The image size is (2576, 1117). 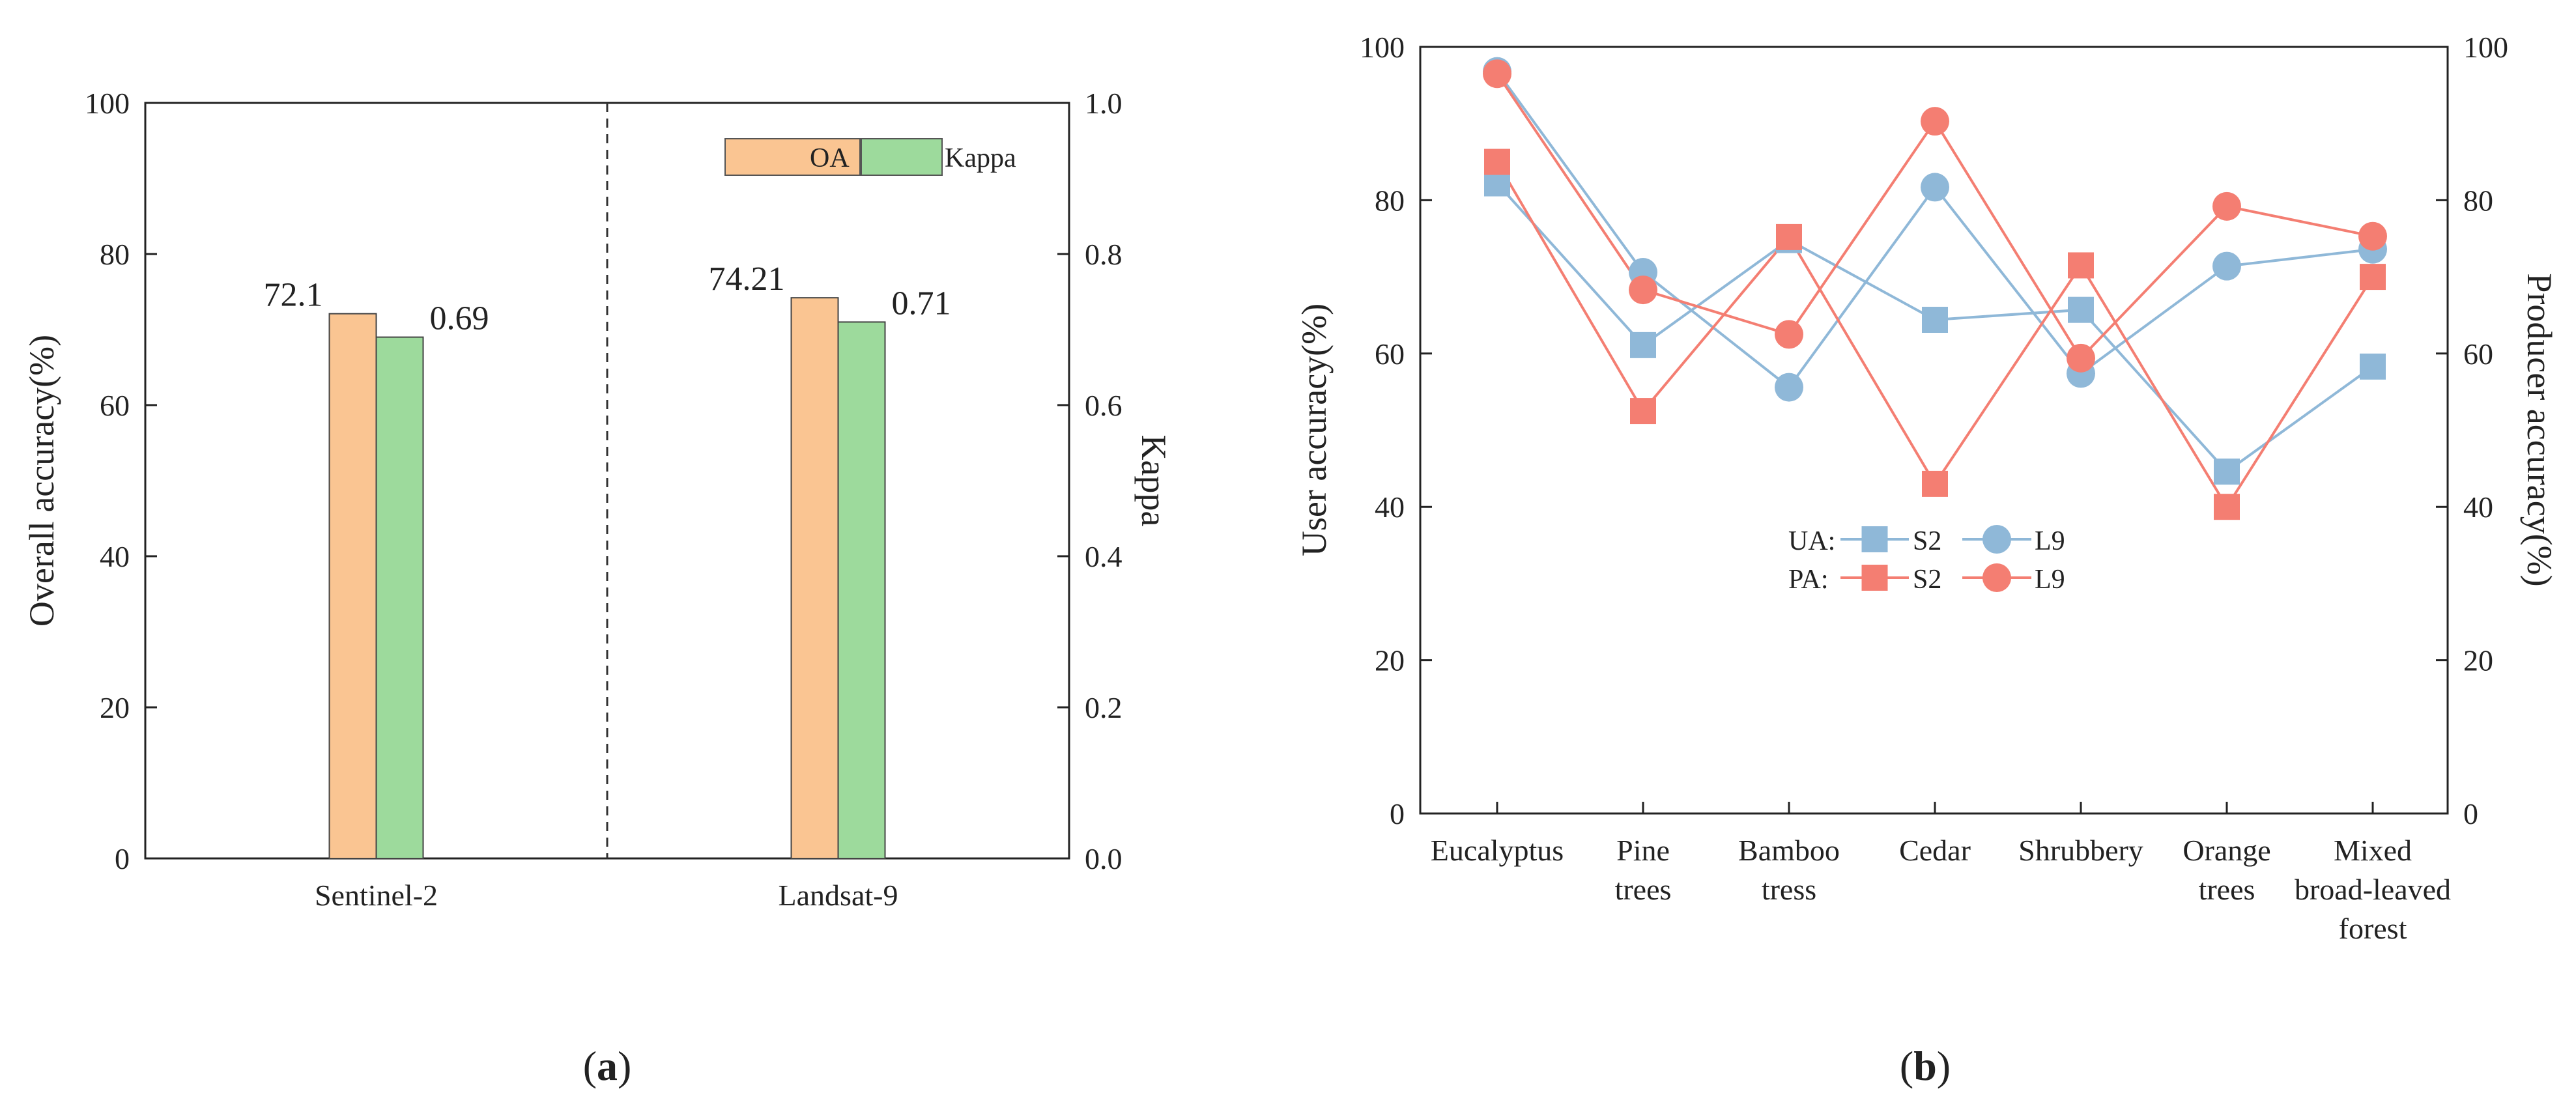 I want to click on legend-pa-group-label: PA:, so click(x=1809, y=580).